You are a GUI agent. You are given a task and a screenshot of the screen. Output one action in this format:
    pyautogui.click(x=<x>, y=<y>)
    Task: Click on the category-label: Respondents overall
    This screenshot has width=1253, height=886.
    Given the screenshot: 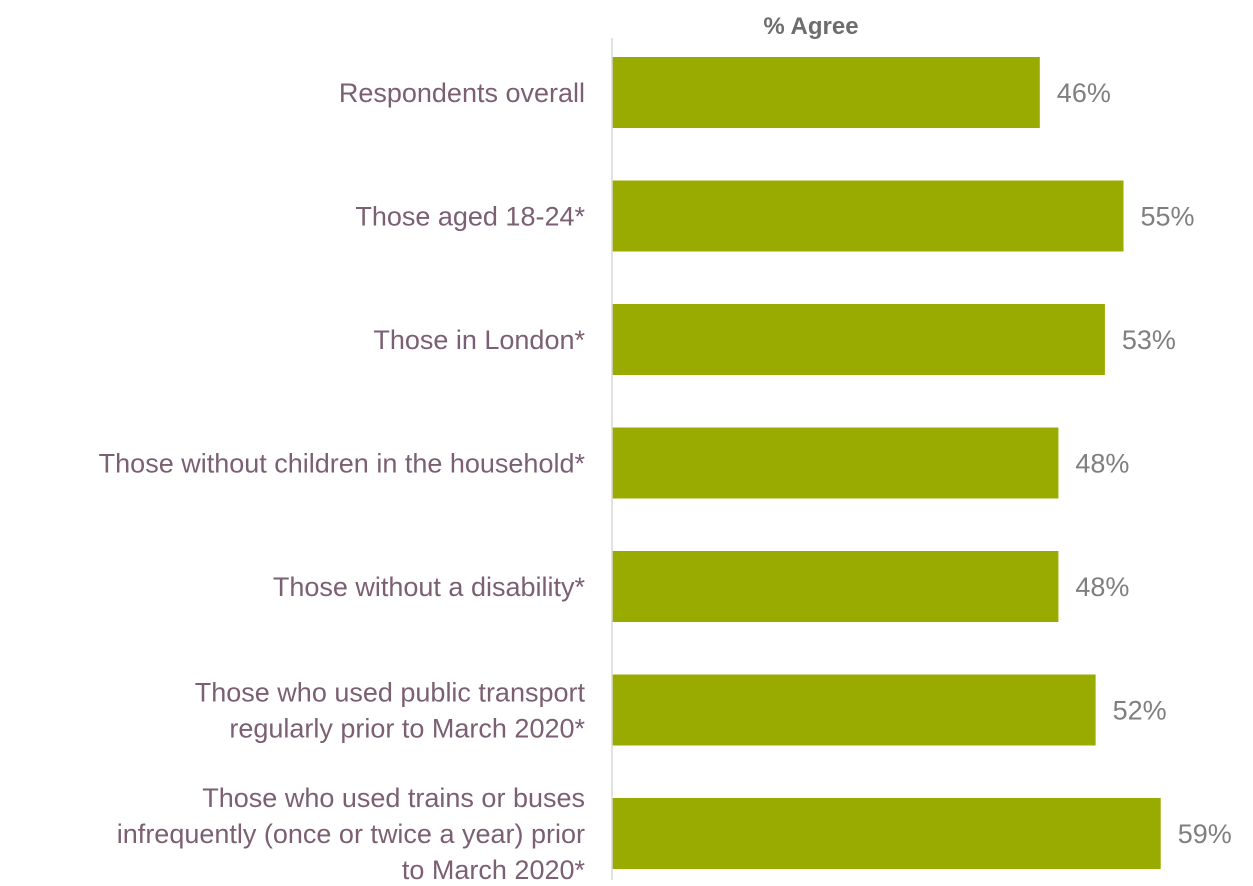 What is the action you would take?
    pyautogui.click(x=462, y=93)
    